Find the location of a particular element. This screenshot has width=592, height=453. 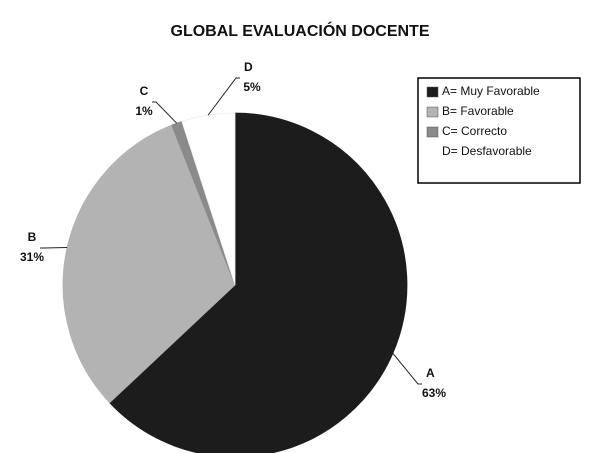

legend-label: C= Correcto is located at coordinates (474, 131).